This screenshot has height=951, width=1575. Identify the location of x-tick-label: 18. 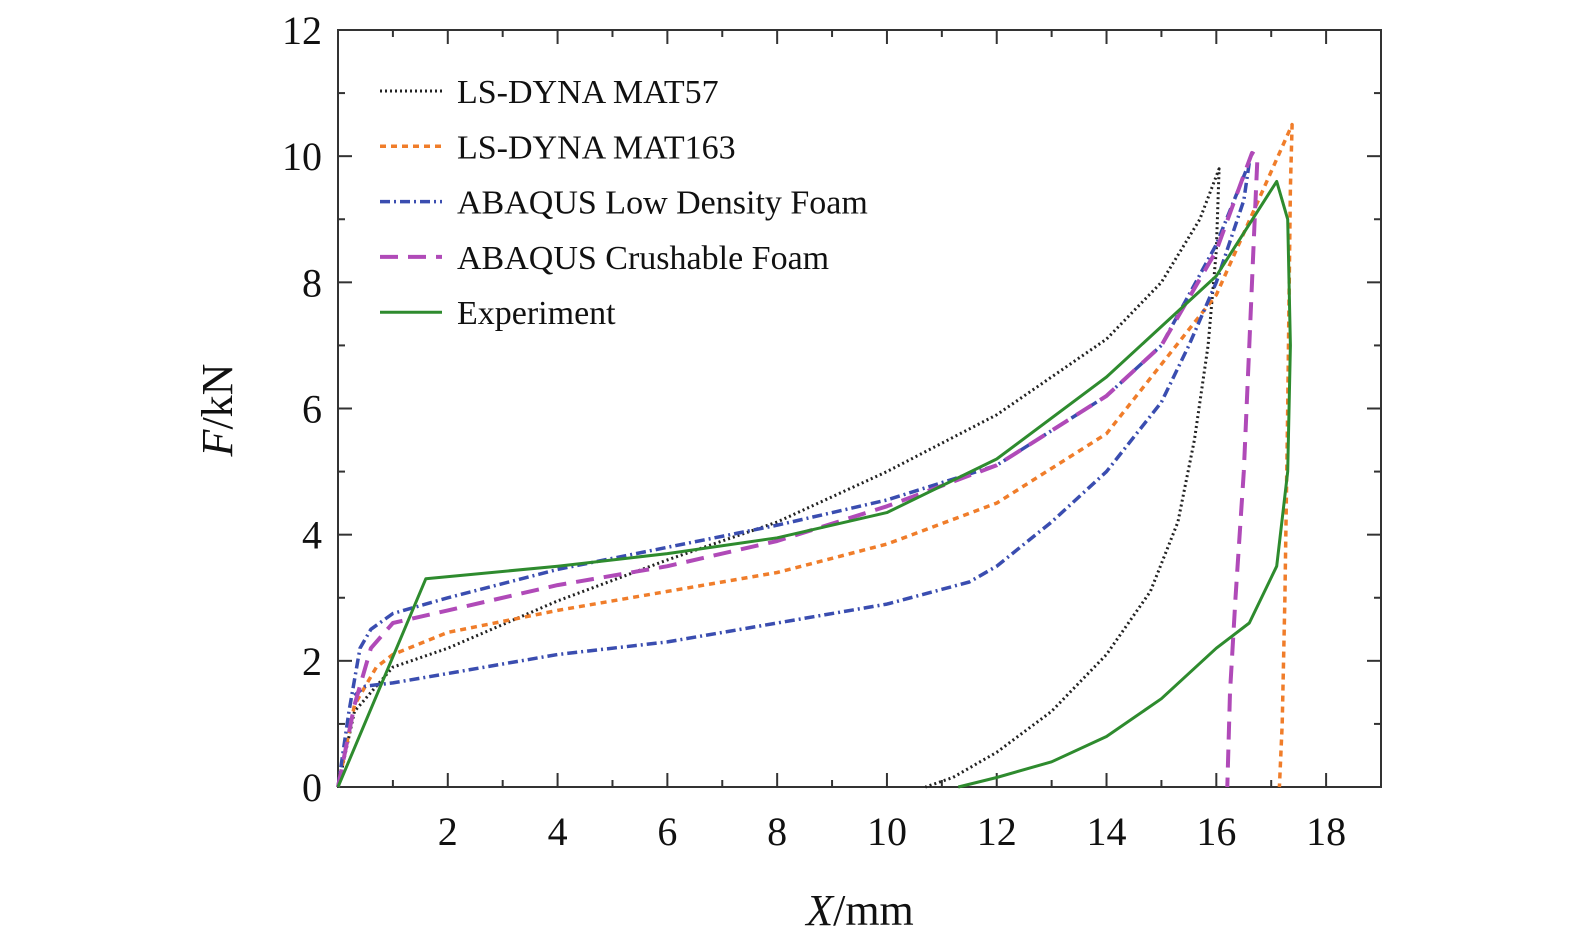
(1326, 831).